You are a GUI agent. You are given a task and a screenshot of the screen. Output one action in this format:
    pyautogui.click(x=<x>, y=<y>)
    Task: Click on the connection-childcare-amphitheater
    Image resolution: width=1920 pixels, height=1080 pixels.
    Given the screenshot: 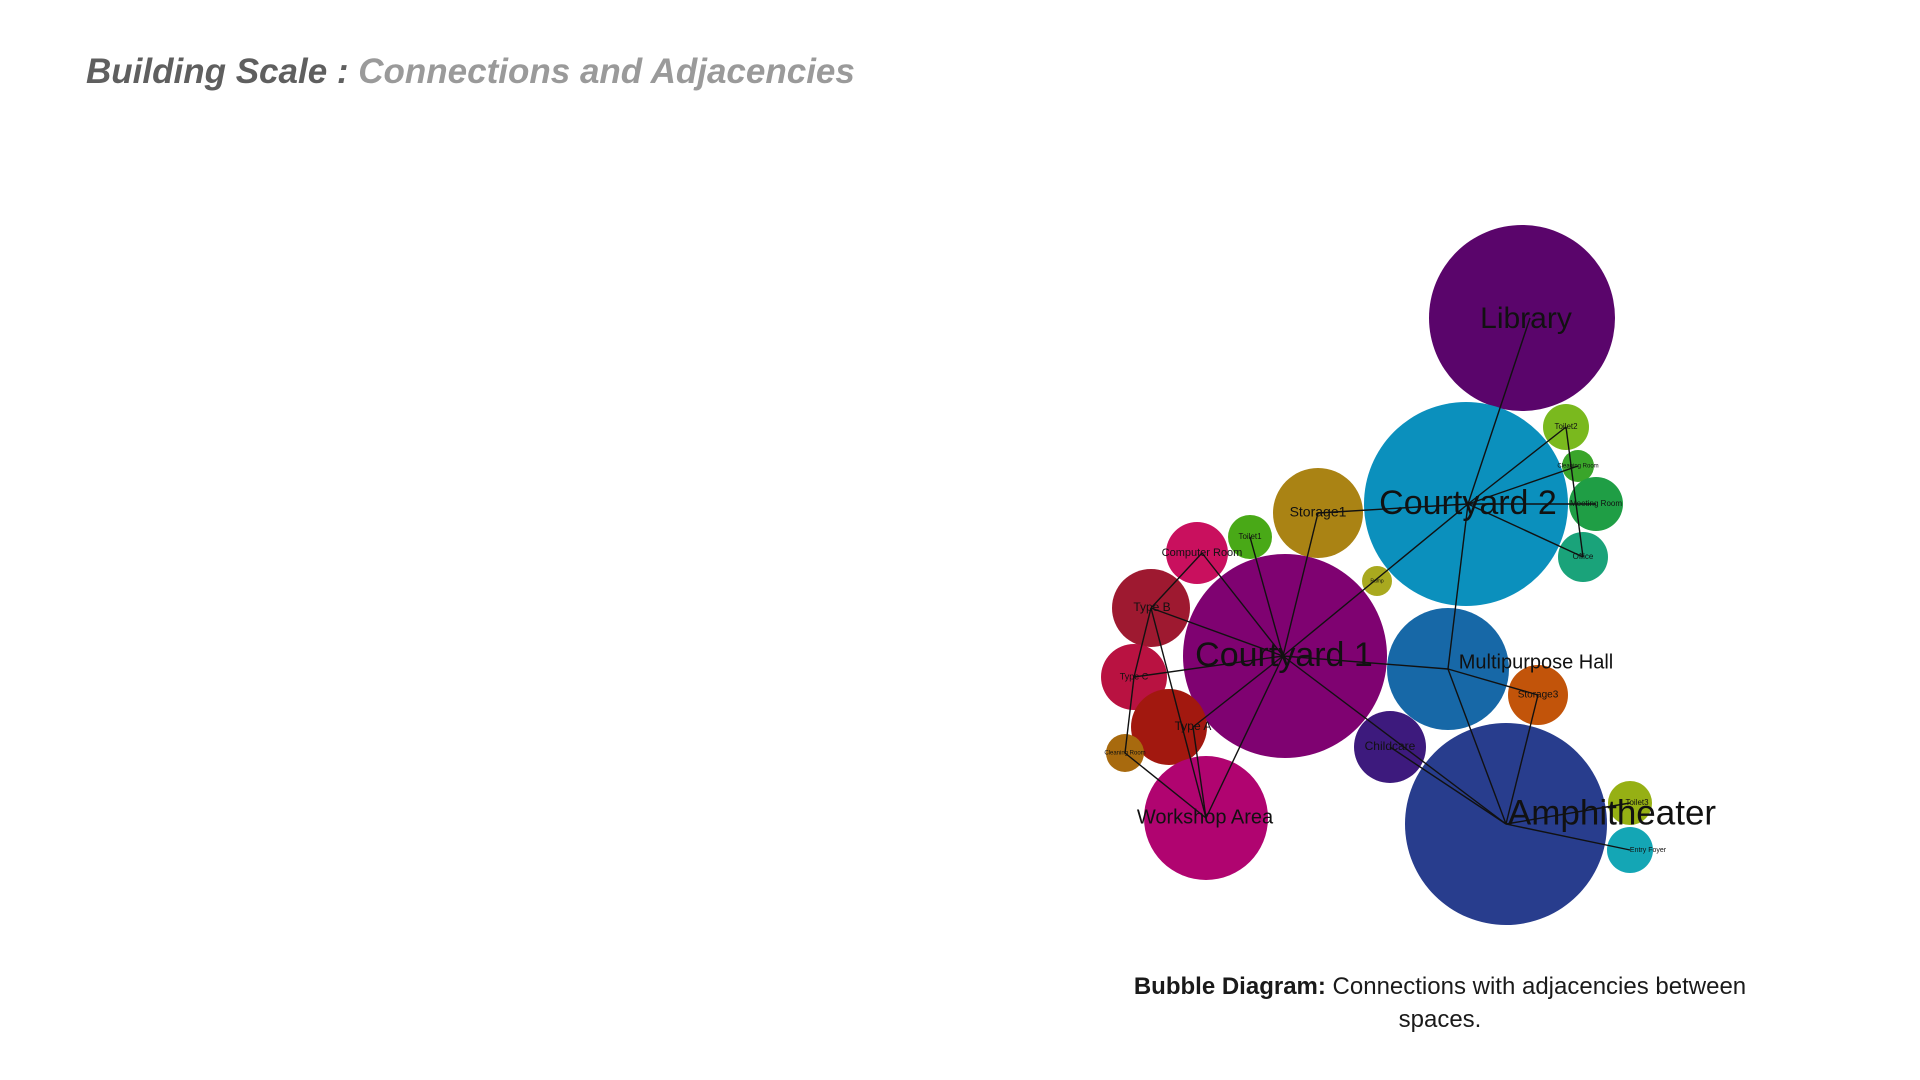 What is the action you would take?
    pyautogui.click(x=1448, y=785)
    